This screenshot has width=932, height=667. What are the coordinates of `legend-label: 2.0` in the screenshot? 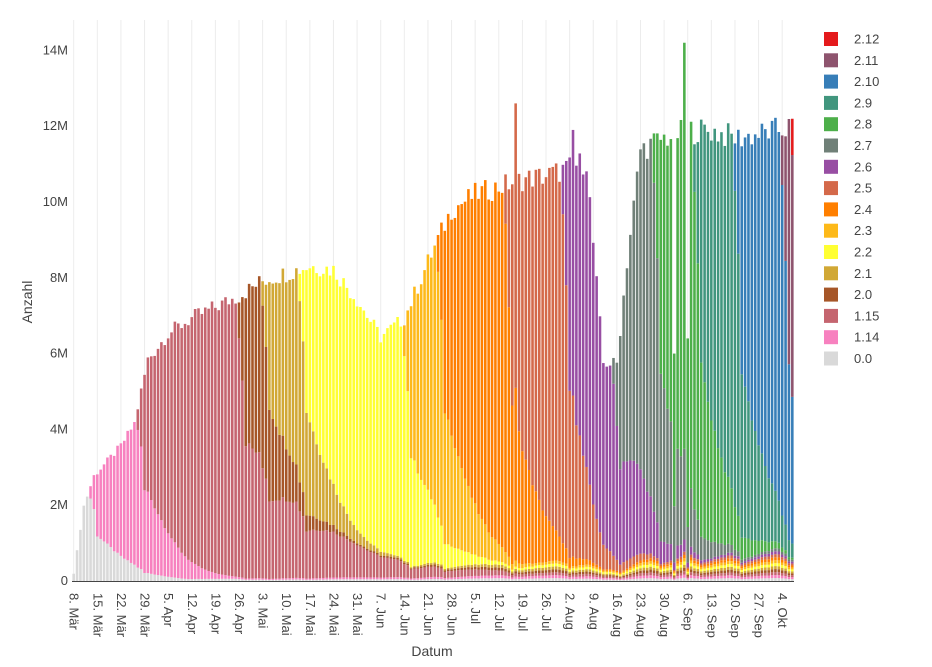 It's located at (863, 294).